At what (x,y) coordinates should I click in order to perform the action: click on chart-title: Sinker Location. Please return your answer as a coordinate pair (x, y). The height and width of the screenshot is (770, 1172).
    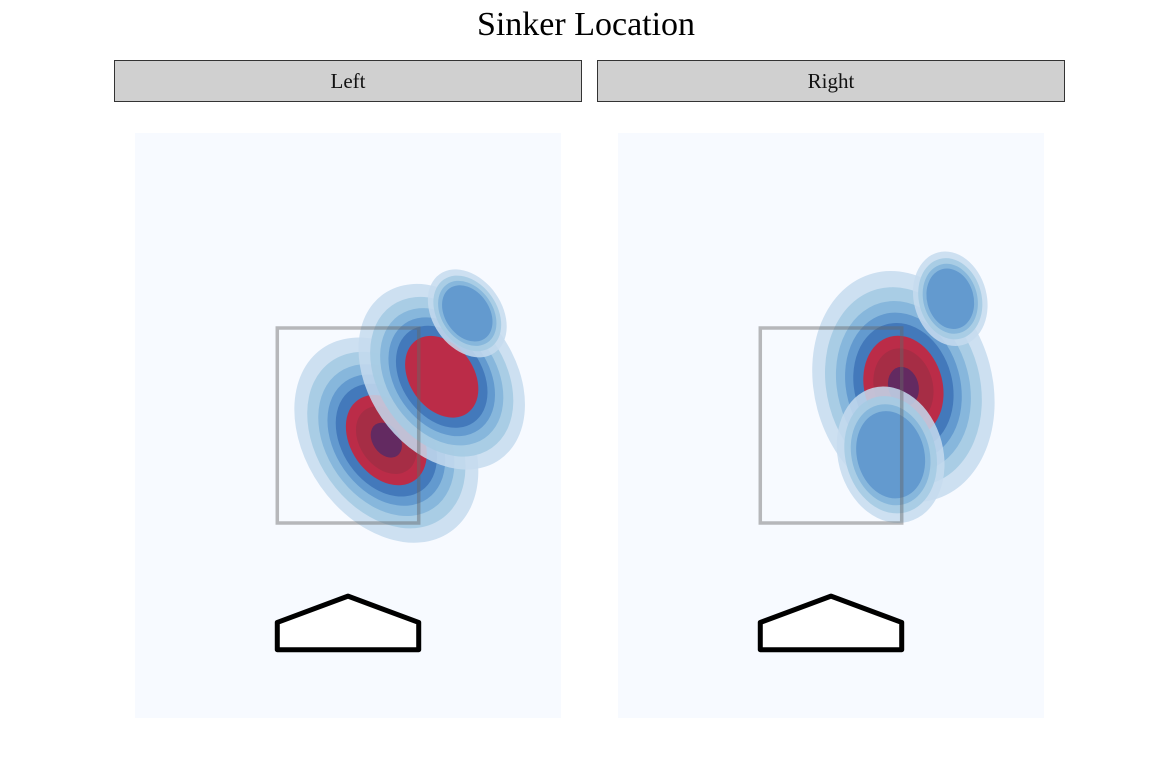
    Looking at the image, I should click on (586, 24).